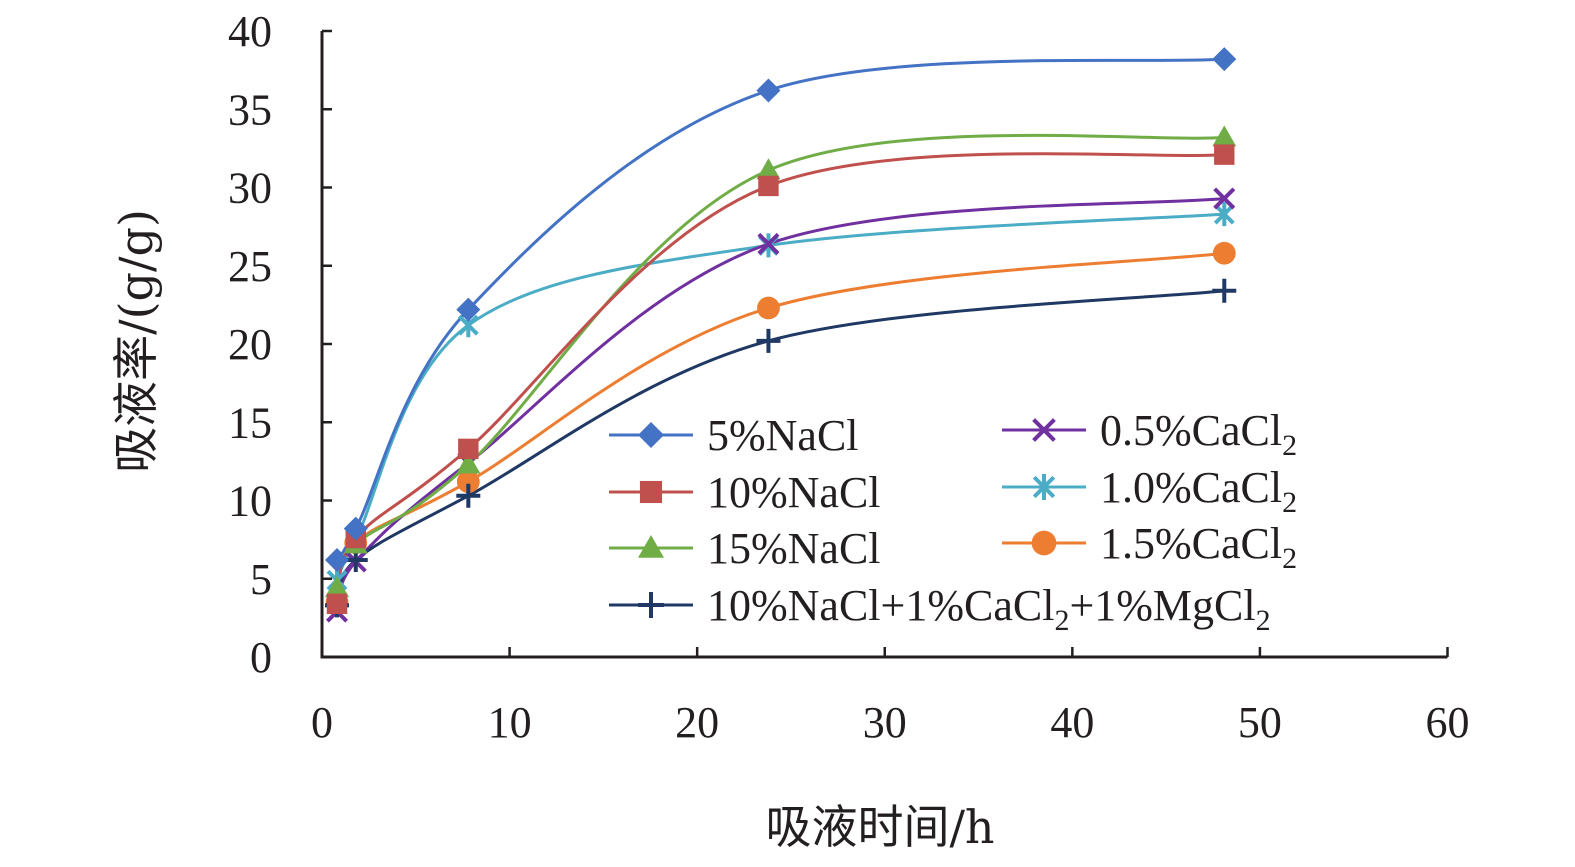 The width and height of the screenshot is (1575, 867). I want to click on y-tick-label: 0, so click(261, 657).